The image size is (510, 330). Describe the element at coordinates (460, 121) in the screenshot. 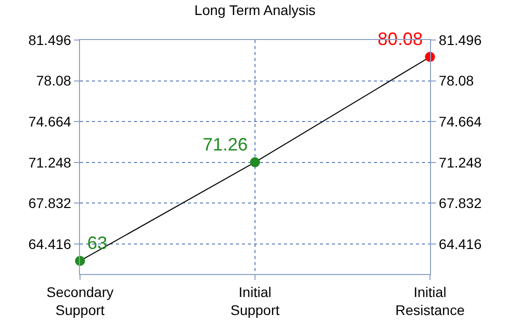

I see `y2-tick-label: 74.664` at that location.